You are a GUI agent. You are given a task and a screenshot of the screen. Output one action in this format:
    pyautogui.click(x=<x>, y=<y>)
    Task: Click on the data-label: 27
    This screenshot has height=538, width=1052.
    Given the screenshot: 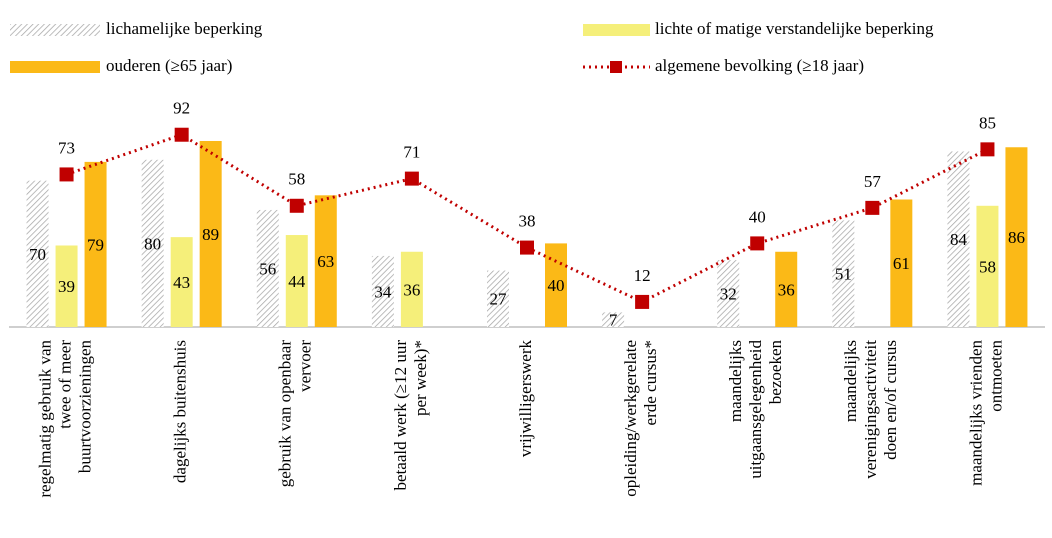 What is the action you would take?
    pyautogui.click(x=499, y=299)
    